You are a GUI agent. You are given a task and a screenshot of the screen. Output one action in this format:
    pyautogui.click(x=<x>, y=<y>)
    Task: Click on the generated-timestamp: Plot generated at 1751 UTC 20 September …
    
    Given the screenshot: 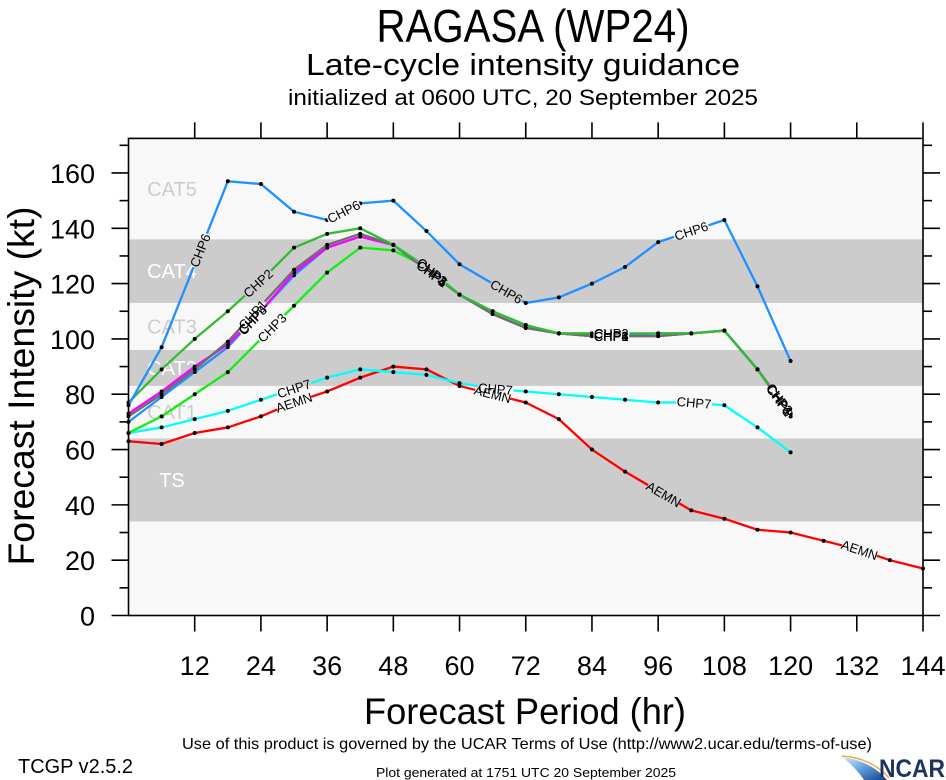 What is the action you would take?
    pyautogui.click(x=526, y=772)
    